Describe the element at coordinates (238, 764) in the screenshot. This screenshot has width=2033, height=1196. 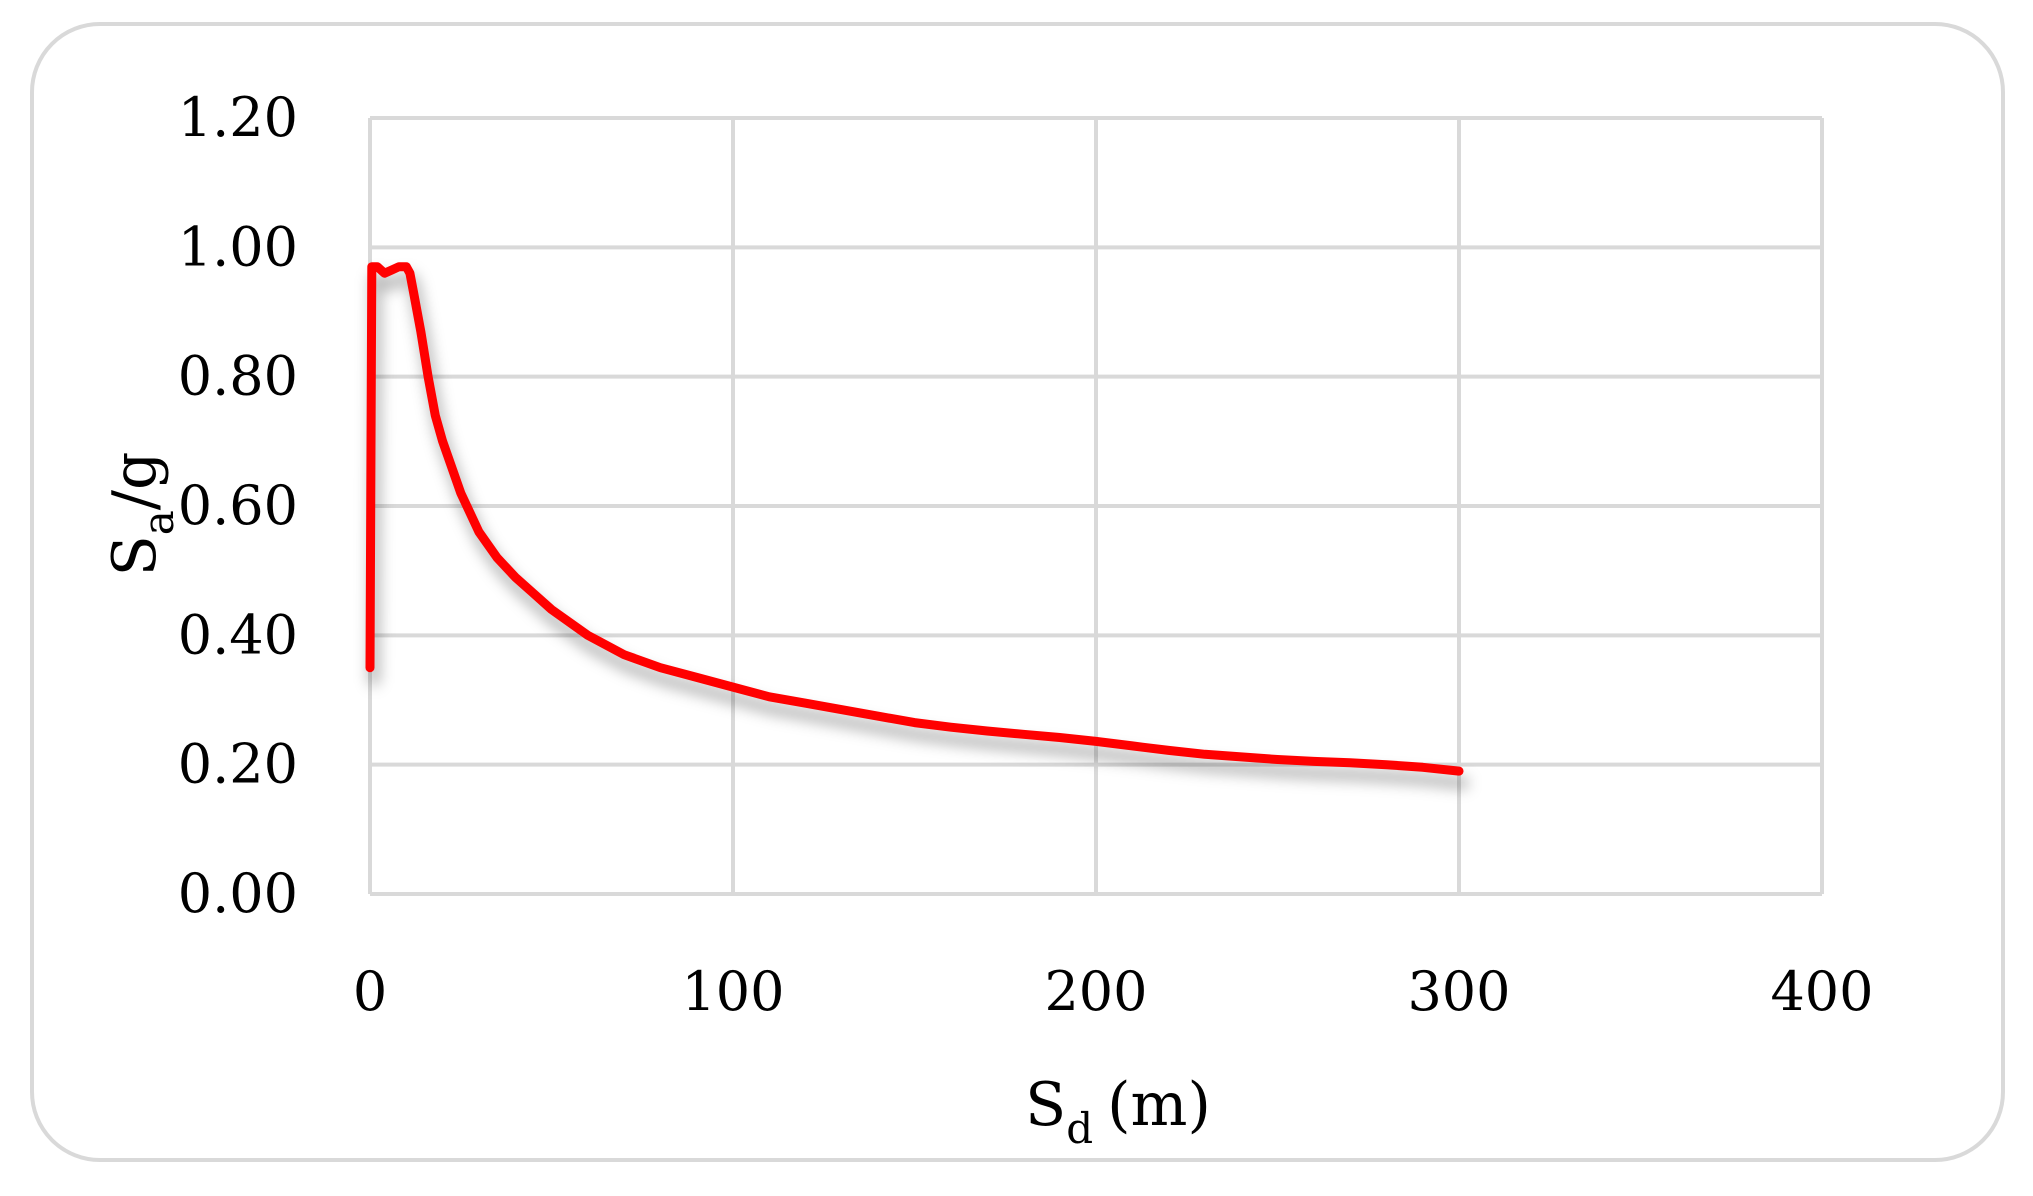
I see `y-tick-label: 0.20` at that location.